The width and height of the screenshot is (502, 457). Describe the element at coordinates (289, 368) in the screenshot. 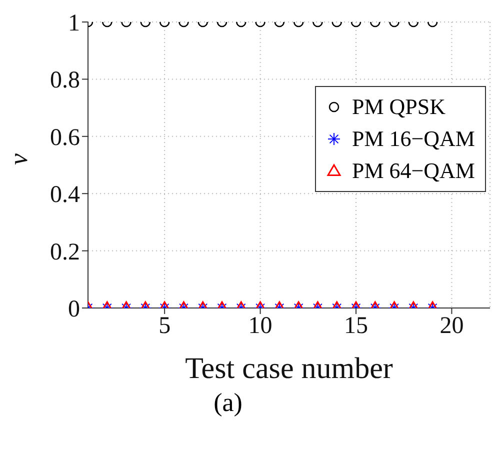

I see `x-axis-title: Test case number` at that location.